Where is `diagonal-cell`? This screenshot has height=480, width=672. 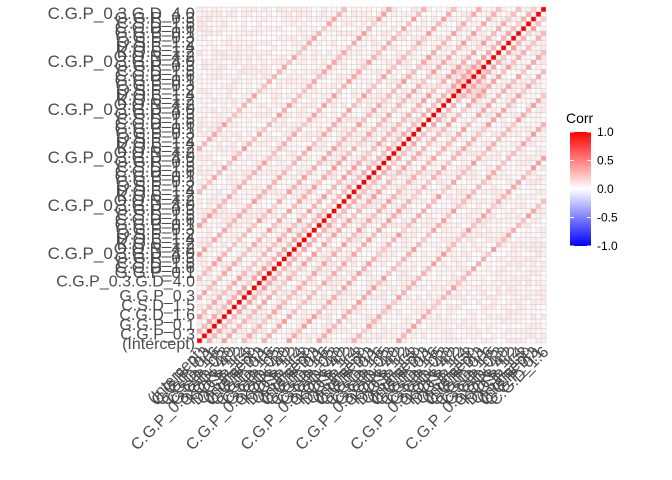
diagonal-cell is located at coordinates (334, 211).